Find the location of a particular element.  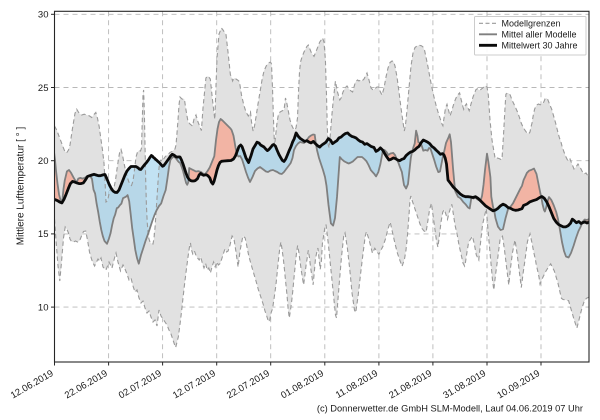

svg-text: 10 is located at coordinates (43, 307).